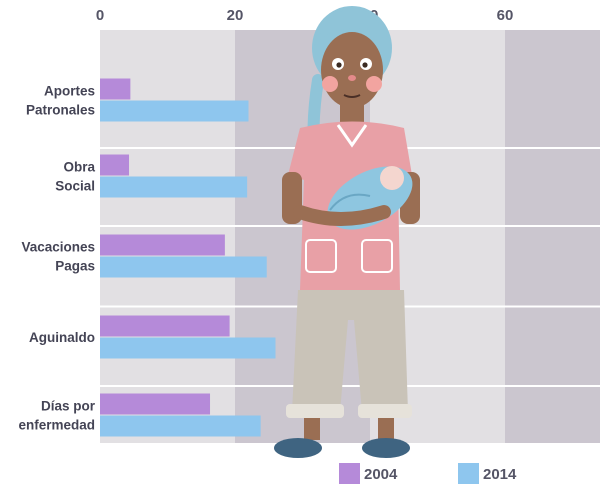 The height and width of the screenshot is (499, 600). Describe the element at coordinates (552, 236) in the screenshot. I see `background-band` at that location.